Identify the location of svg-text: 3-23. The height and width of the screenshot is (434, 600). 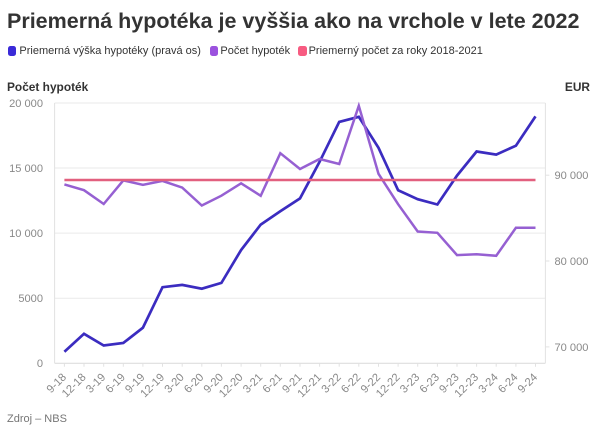
(410, 383).